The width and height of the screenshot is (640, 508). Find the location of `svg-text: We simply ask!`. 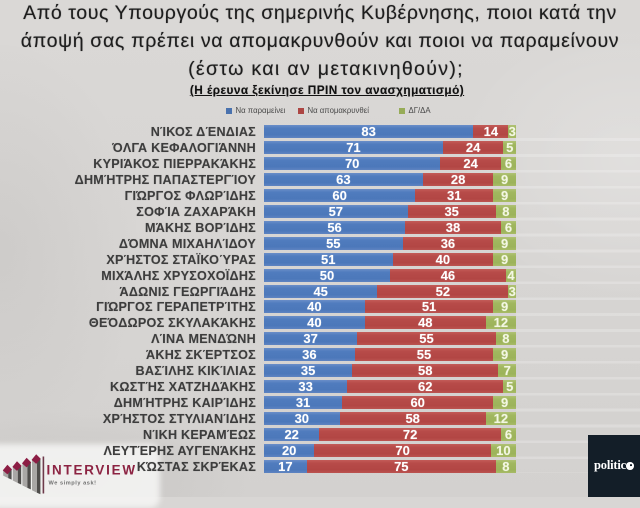

svg-text: We simply ask! is located at coordinates (73, 484).